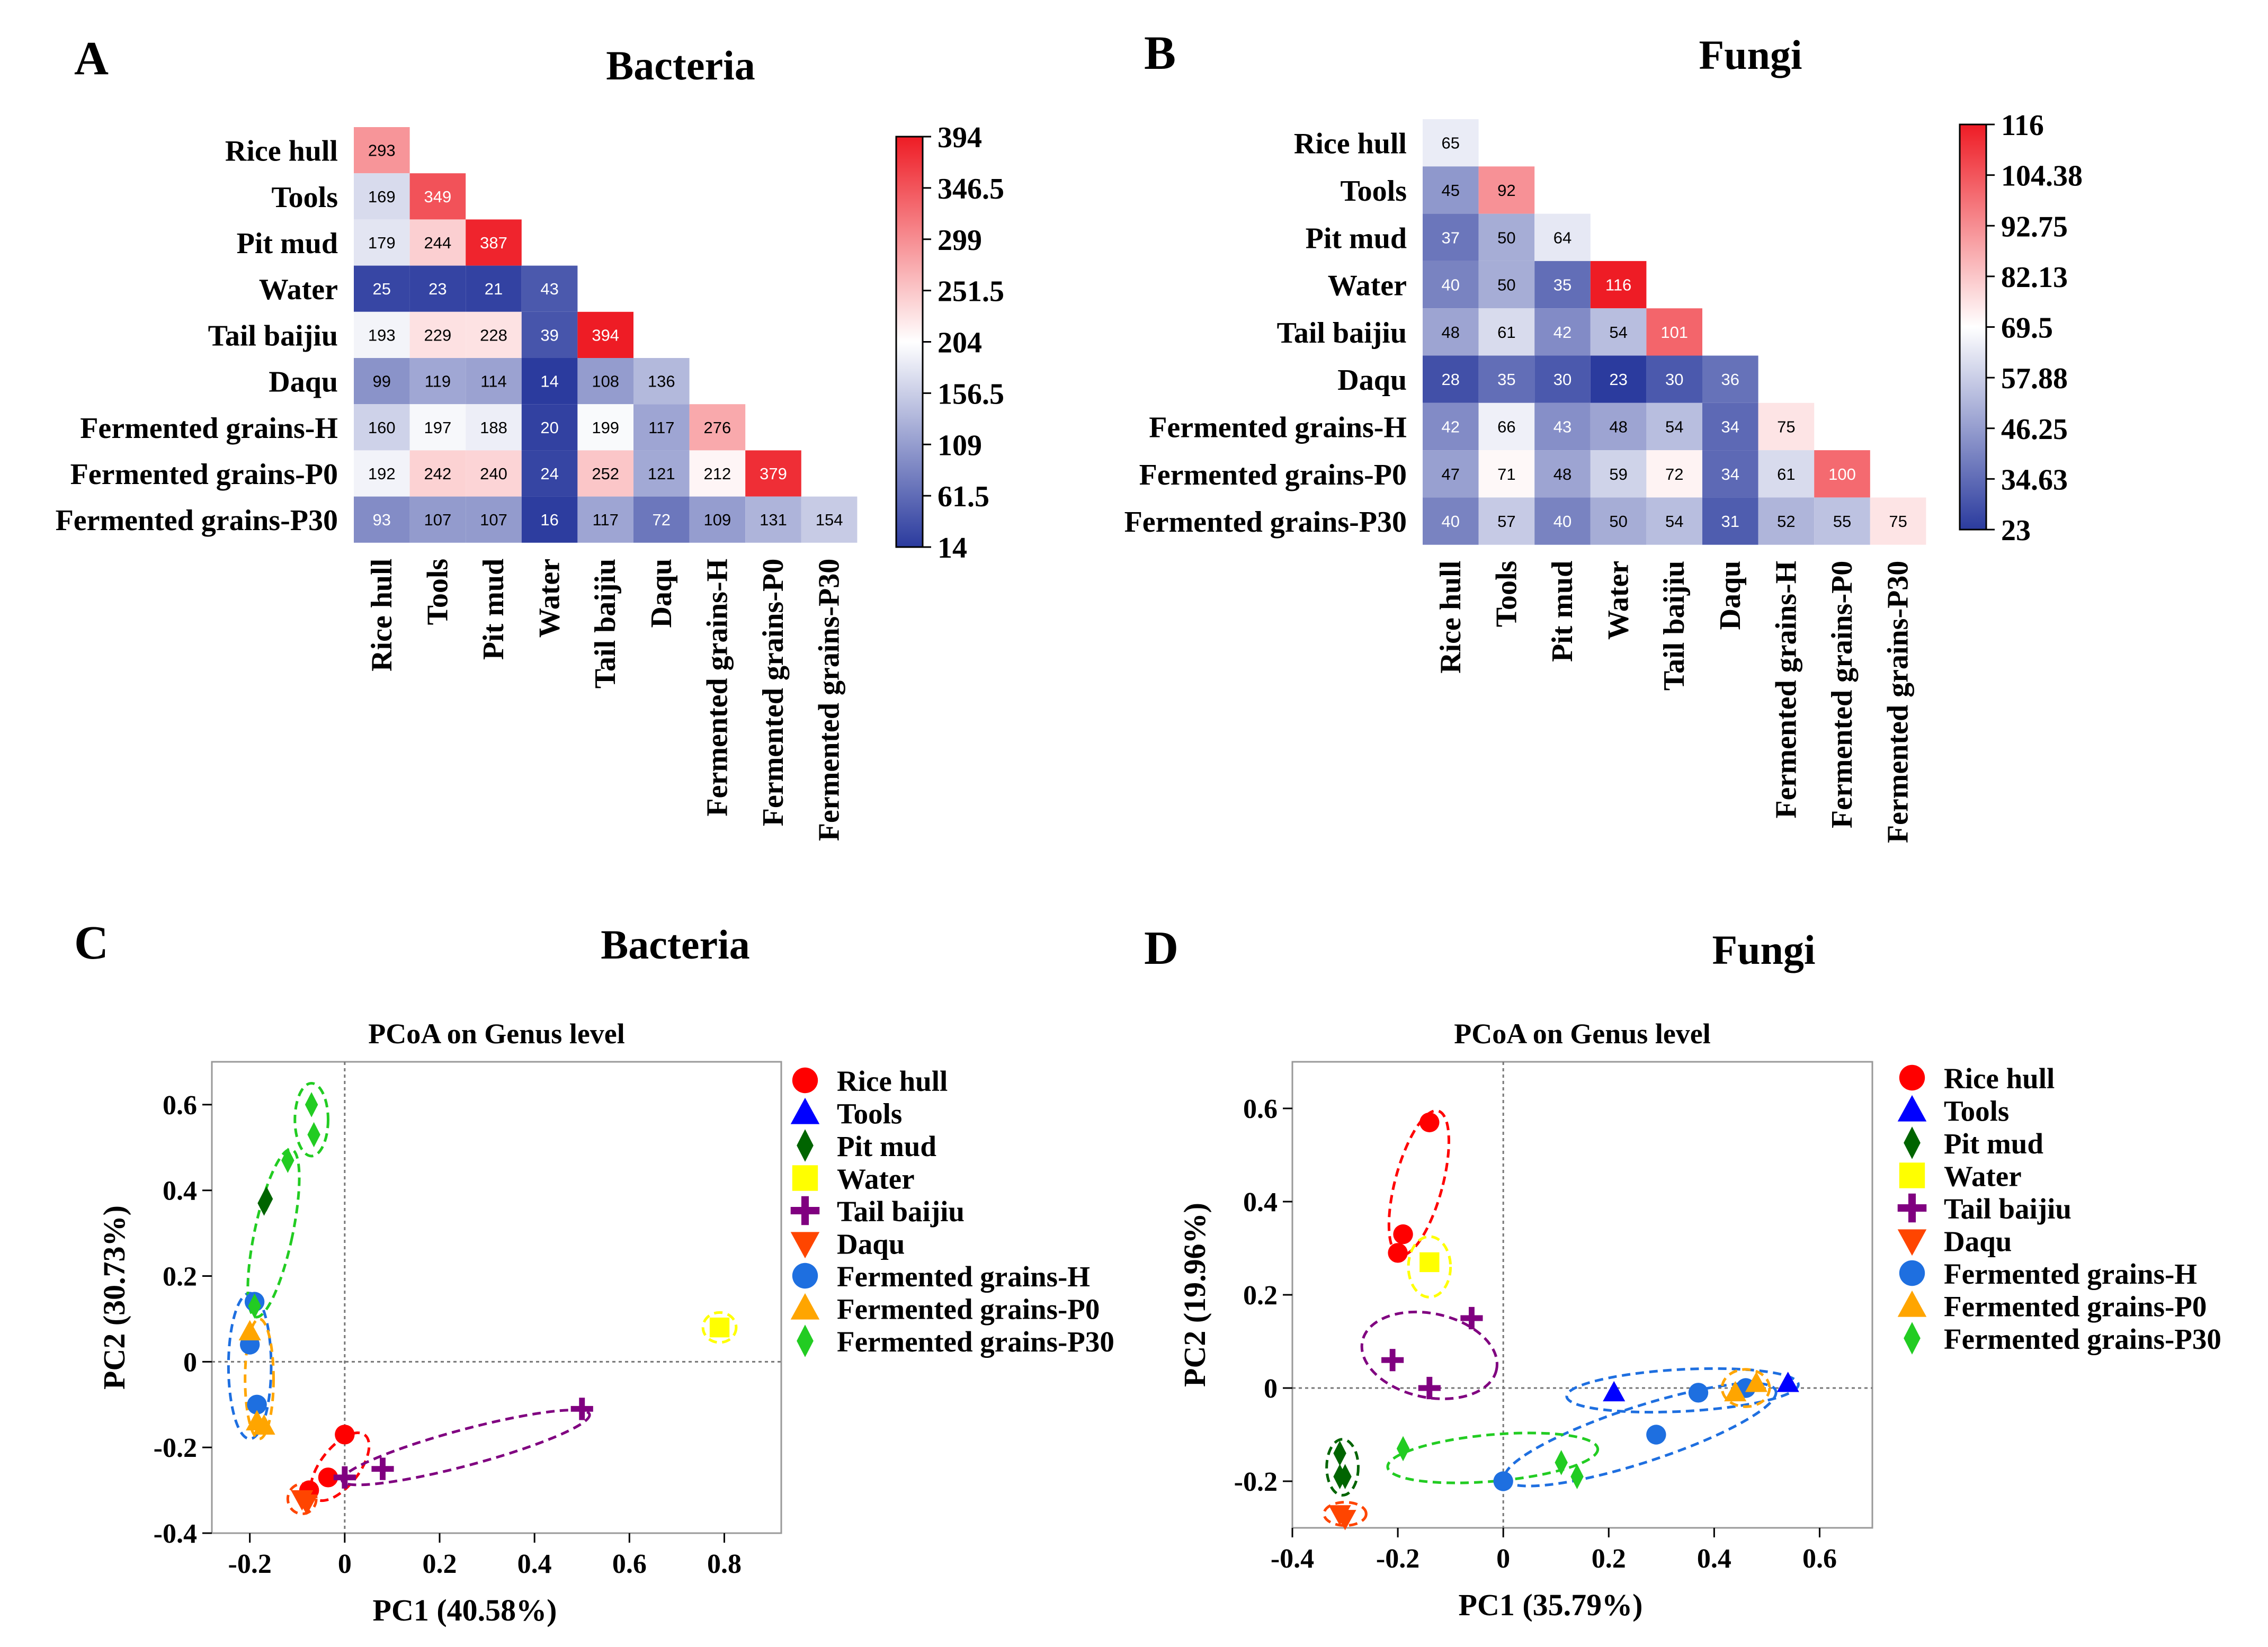 The image size is (2268, 1647). I want to click on heat-cell-value: 61, so click(1786, 474).